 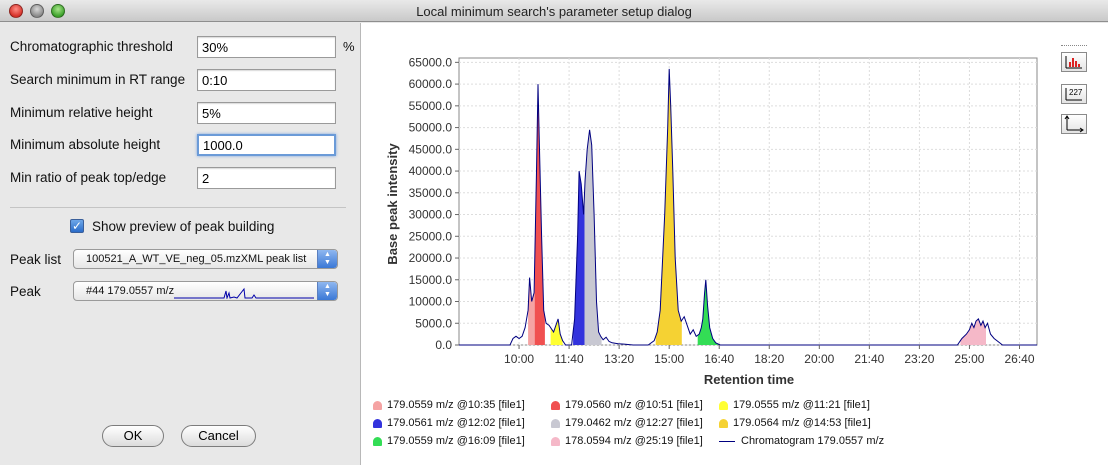 What do you see at coordinates (431, 302) in the screenshot?
I see `y-tick-label: 10000.0` at bounding box center [431, 302].